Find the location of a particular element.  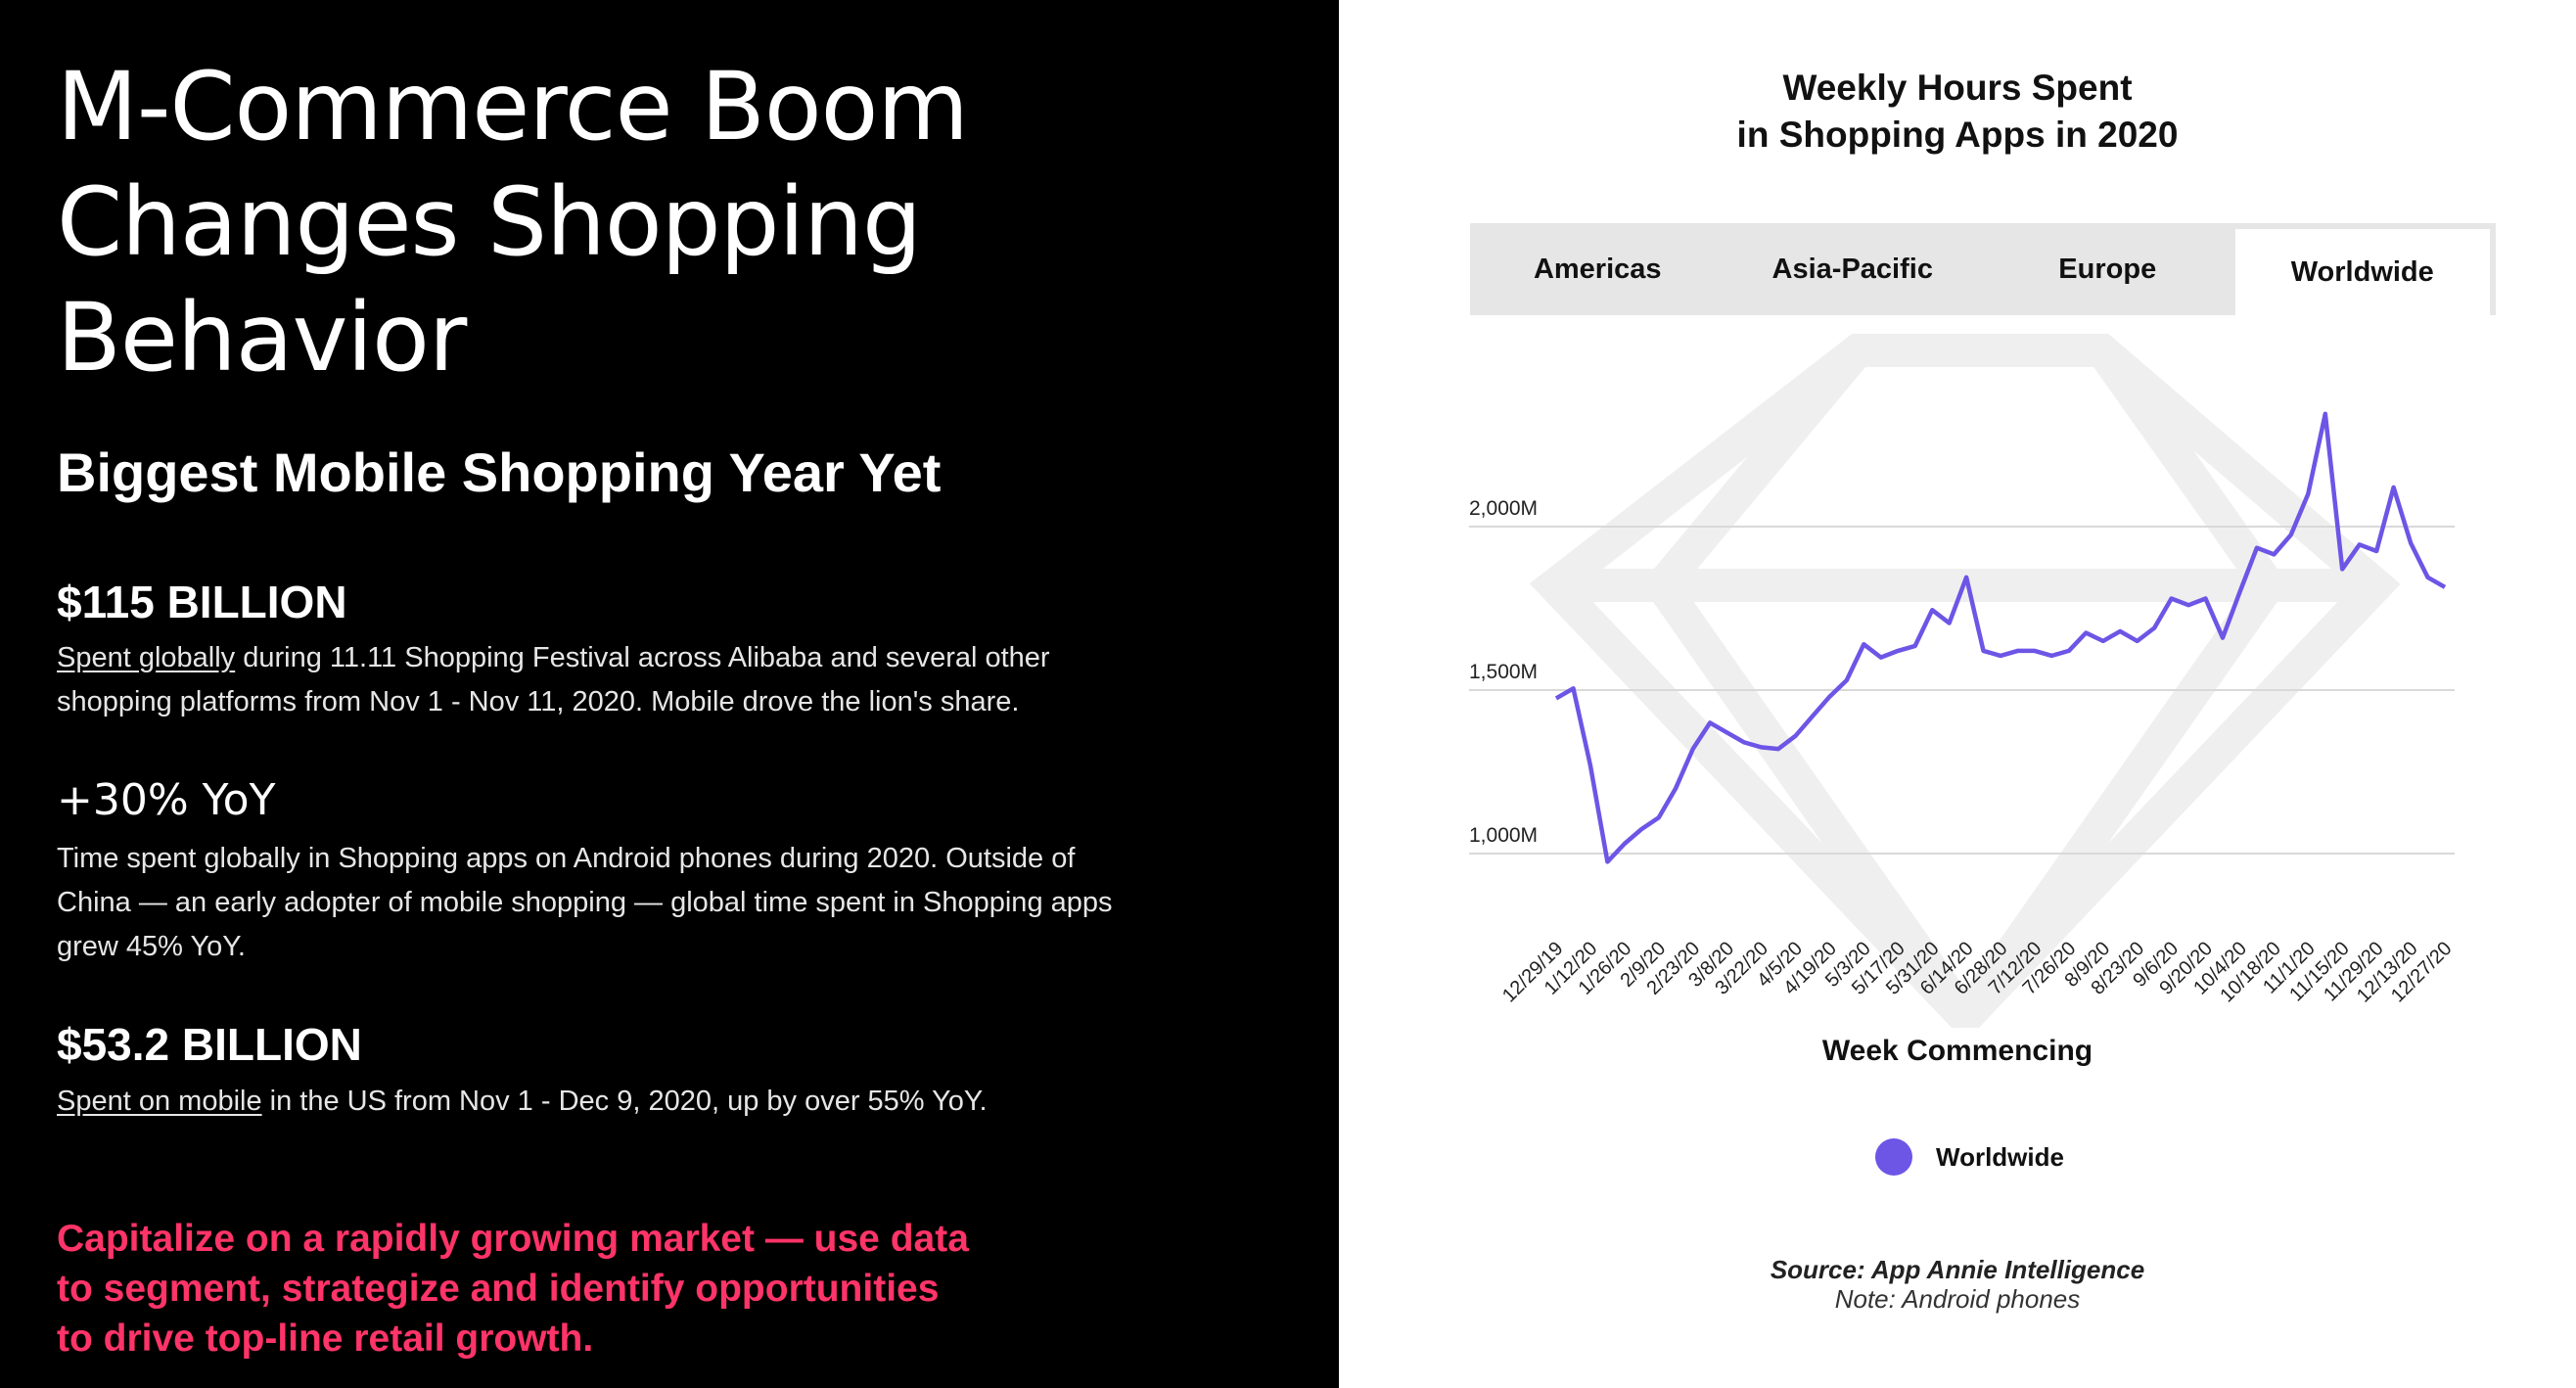

cta-line: to drive top-line retail growth. is located at coordinates (325, 1339).